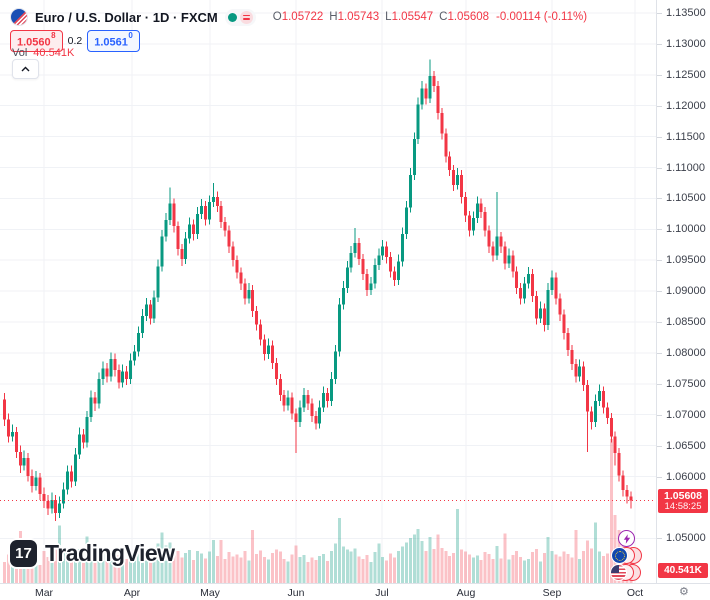 Image resolution: width=710 pixels, height=600 pixels. I want to click on volume-indicator-label: Vol, so click(20, 53).